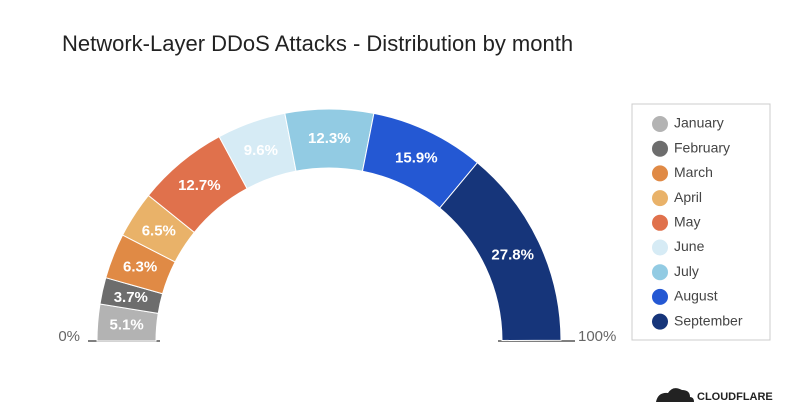 Image resolution: width=800 pixels, height=418 pixels. I want to click on value-label: 5.1%, so click(127, 325).